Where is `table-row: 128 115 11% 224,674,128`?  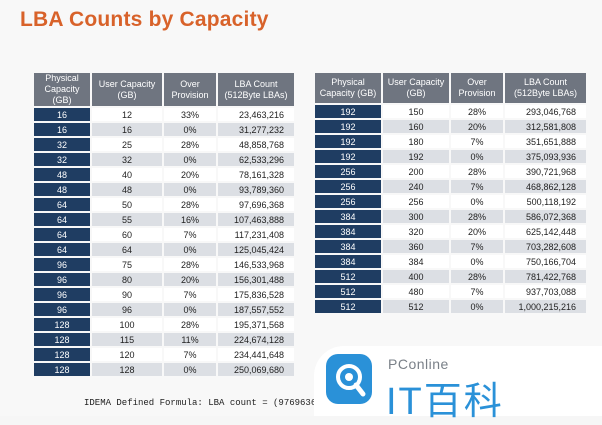 table-row: 128 115 11% 224,674,128 is located at coordinates (164, 339).